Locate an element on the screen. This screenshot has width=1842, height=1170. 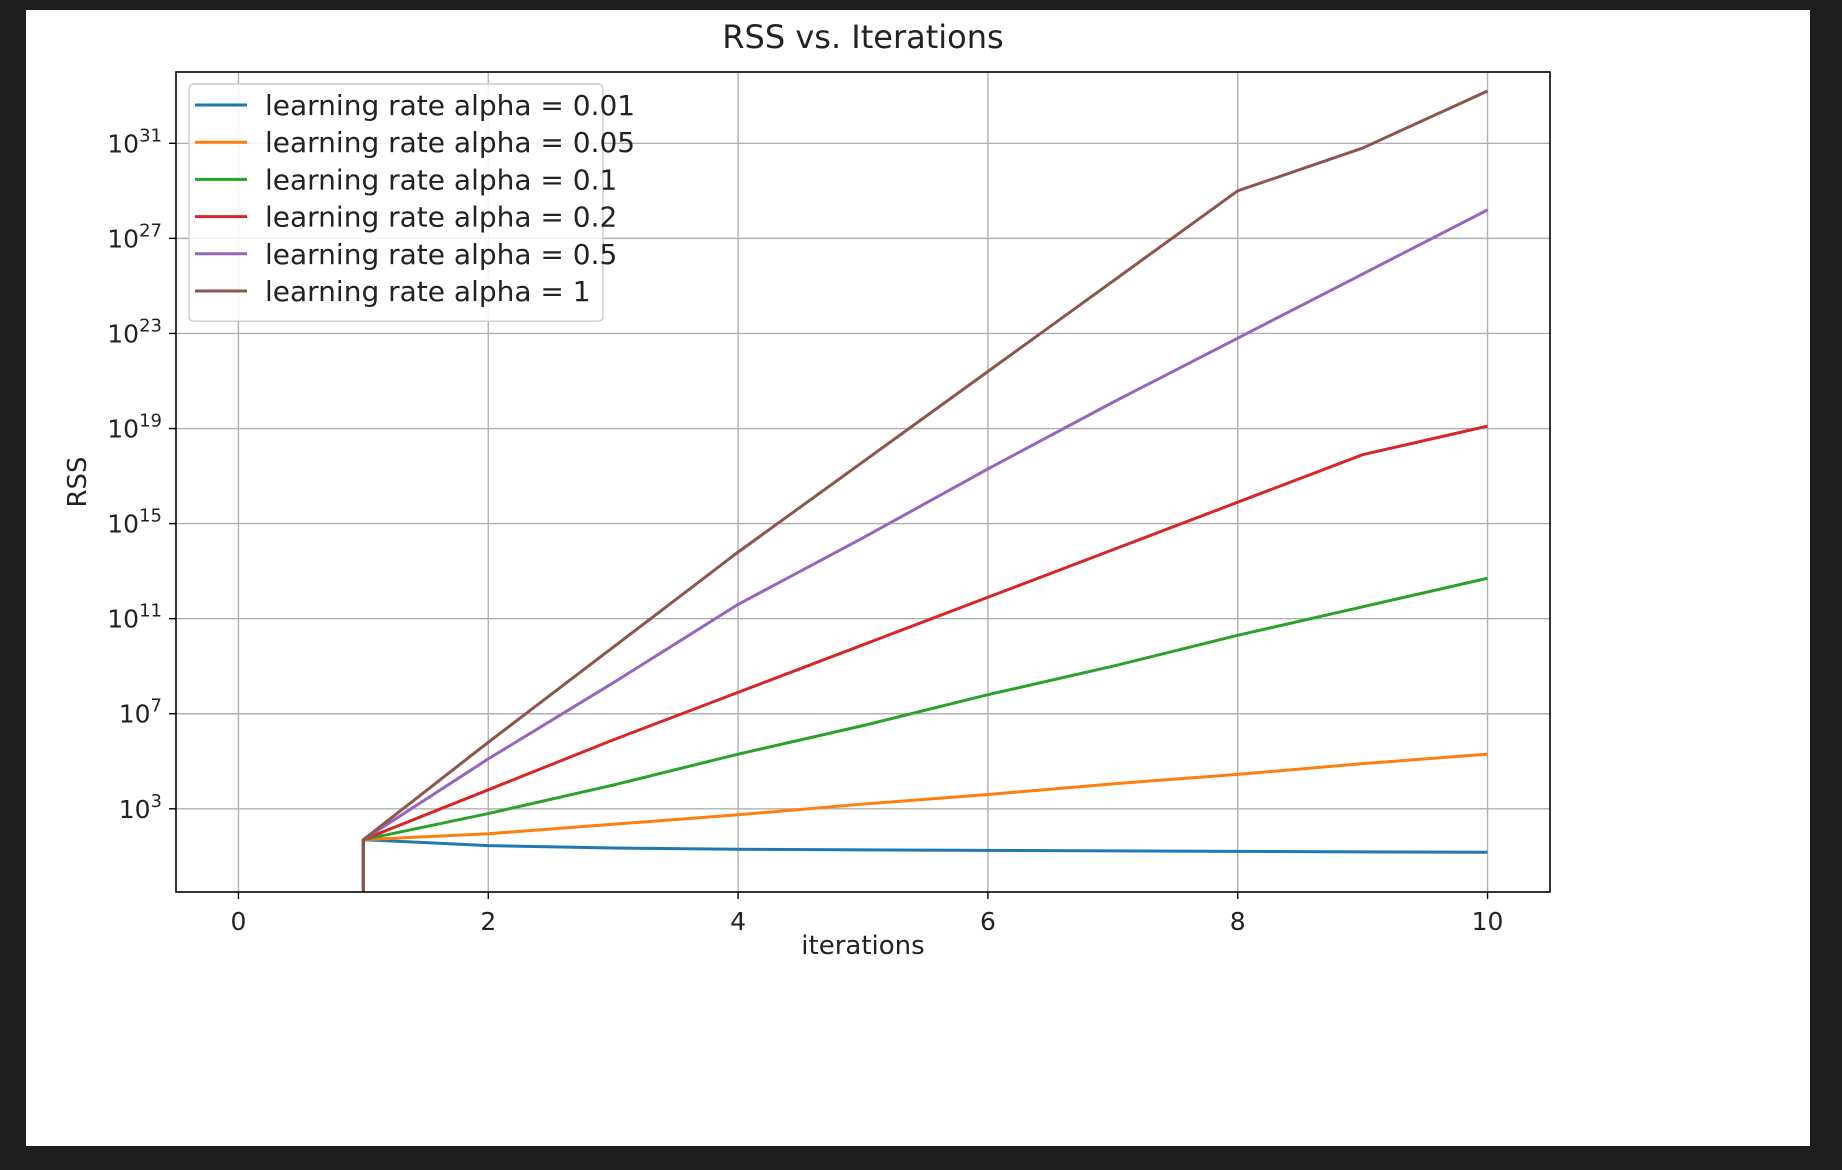
y-tick-label: 10²⁷ is located at coordinates (134, 236).